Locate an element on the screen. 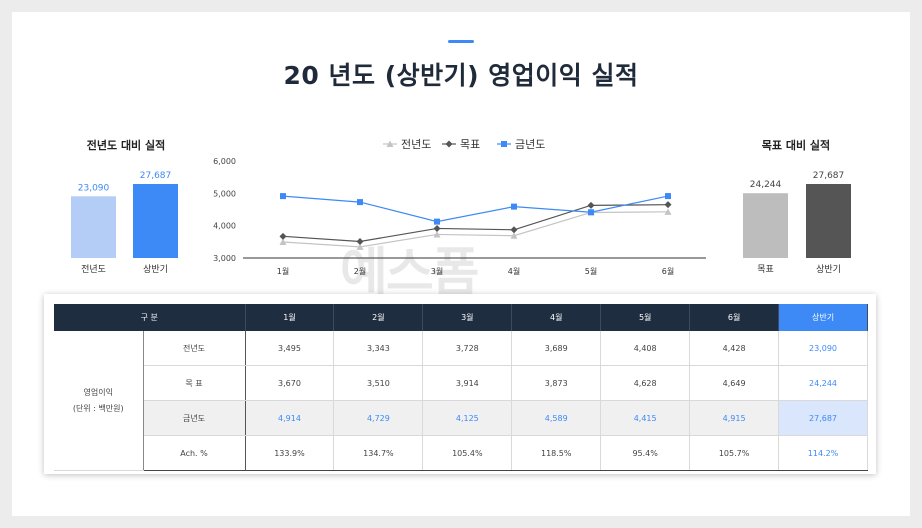 Image resolution: width=922 pixels, height=528 pixels. table-header-row: 구 분 1월 2월 3월 4월 5월 6월 상반기 is located at coordinates (461, 317).